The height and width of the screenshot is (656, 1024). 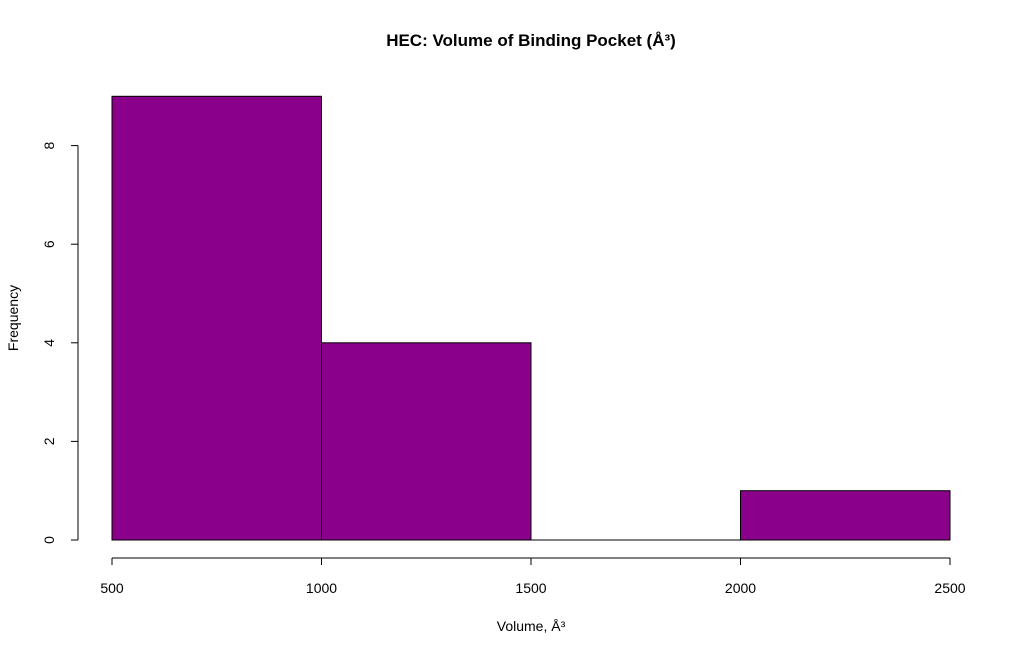 What do you see at coordinates (531, 626) in the screenshot?
I see `x-axis-label: Volume, Å³` at bounding box center [531, 626].